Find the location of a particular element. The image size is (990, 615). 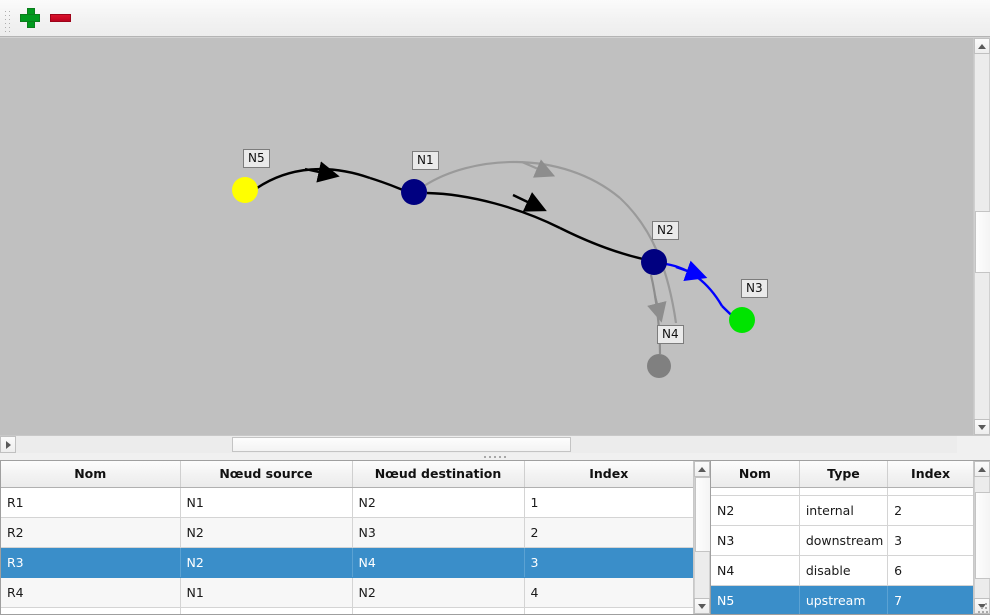

nodes-scrollport: Nom Type Index is located at coordinates (850, 537).